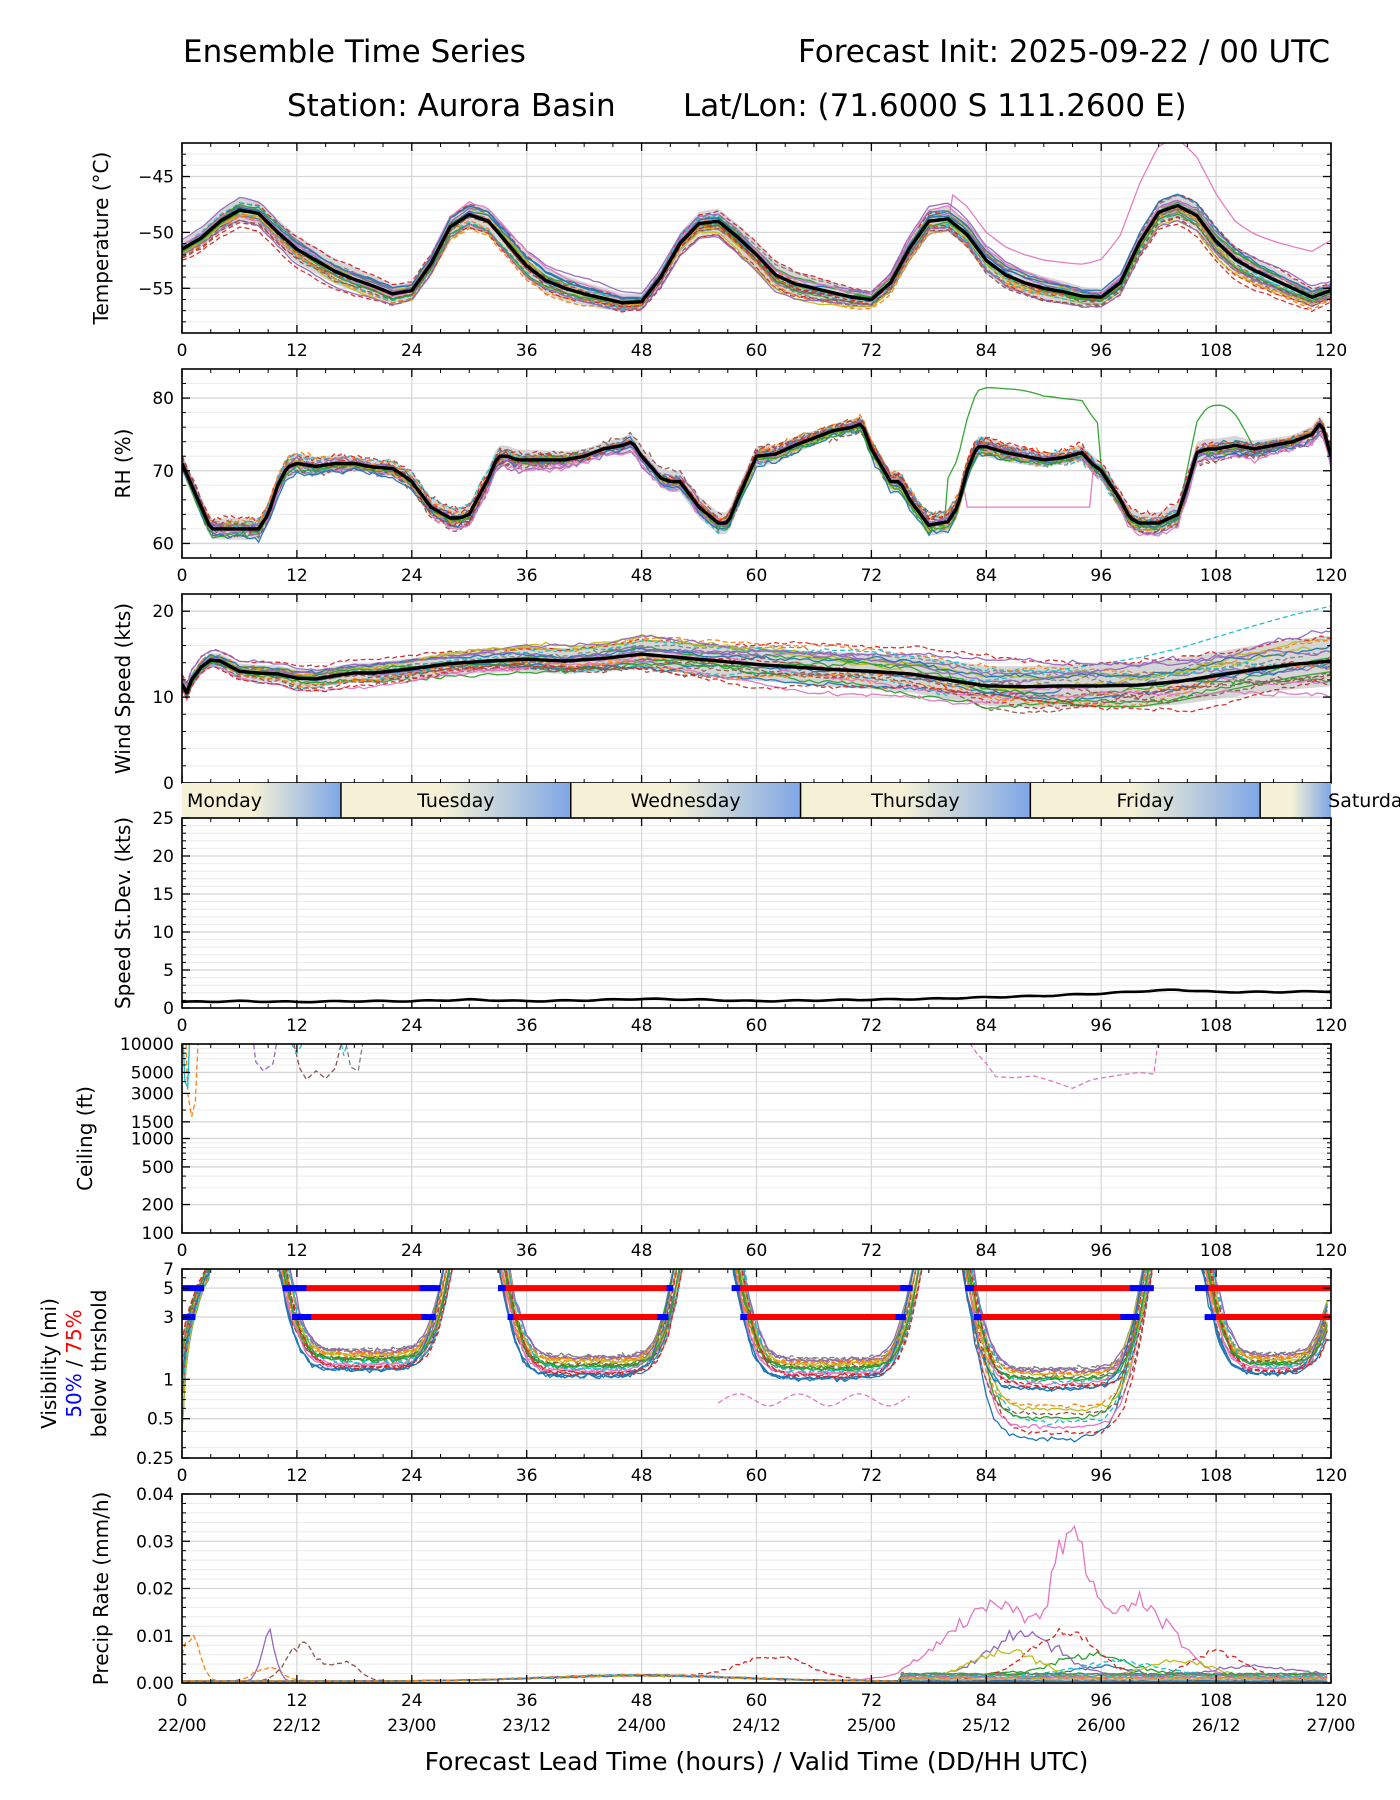 Image resolution: width=1400 pixels, height=1800 pixels. I want to click on ceiling-ytick: 500, so click(158, 1168).